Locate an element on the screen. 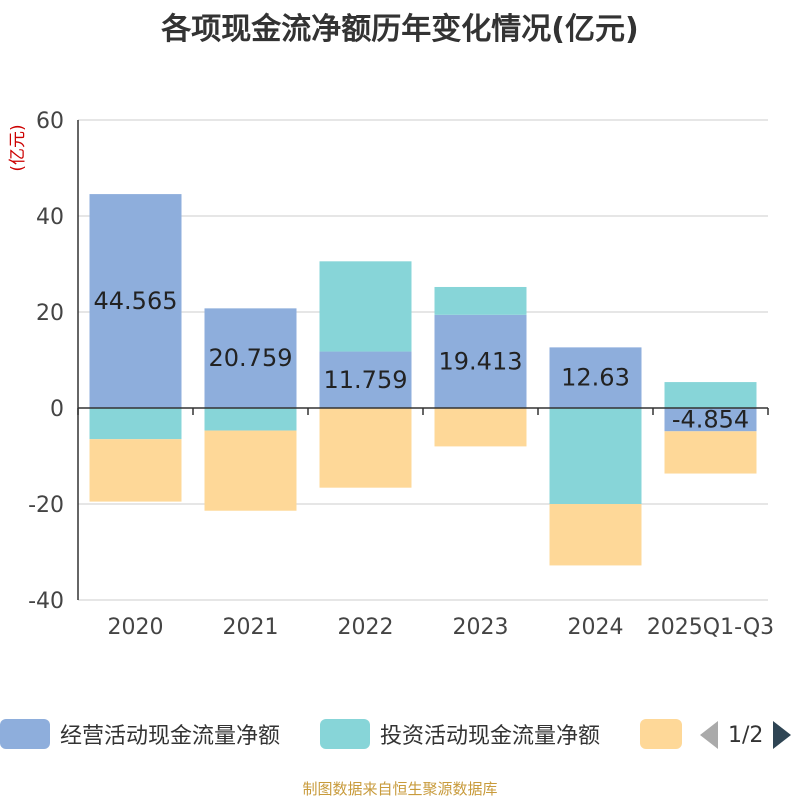 Image resolution: width=800 pixels, height=800 pixels. bar-series1-2023 is located at coordinates (480, 300).